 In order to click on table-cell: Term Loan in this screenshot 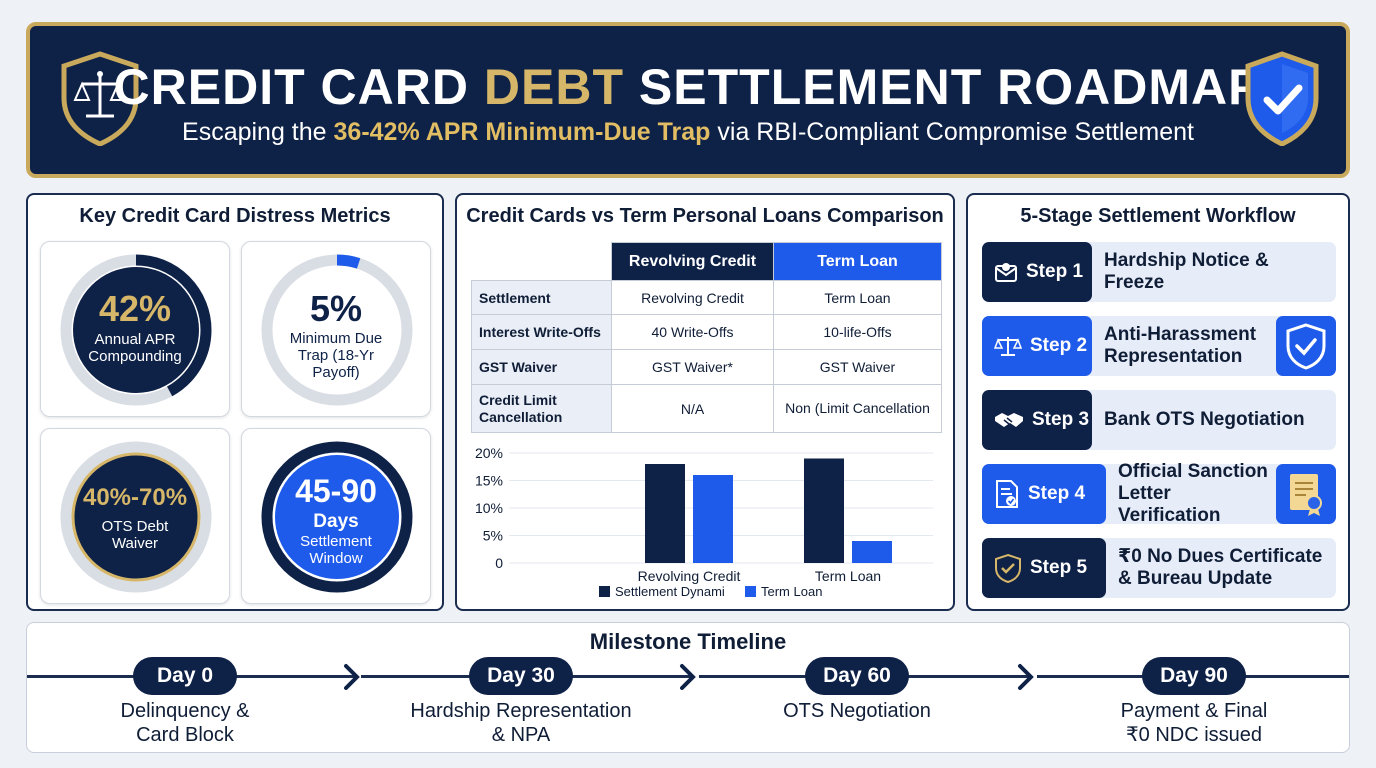, I will do `click(857, 297)`.